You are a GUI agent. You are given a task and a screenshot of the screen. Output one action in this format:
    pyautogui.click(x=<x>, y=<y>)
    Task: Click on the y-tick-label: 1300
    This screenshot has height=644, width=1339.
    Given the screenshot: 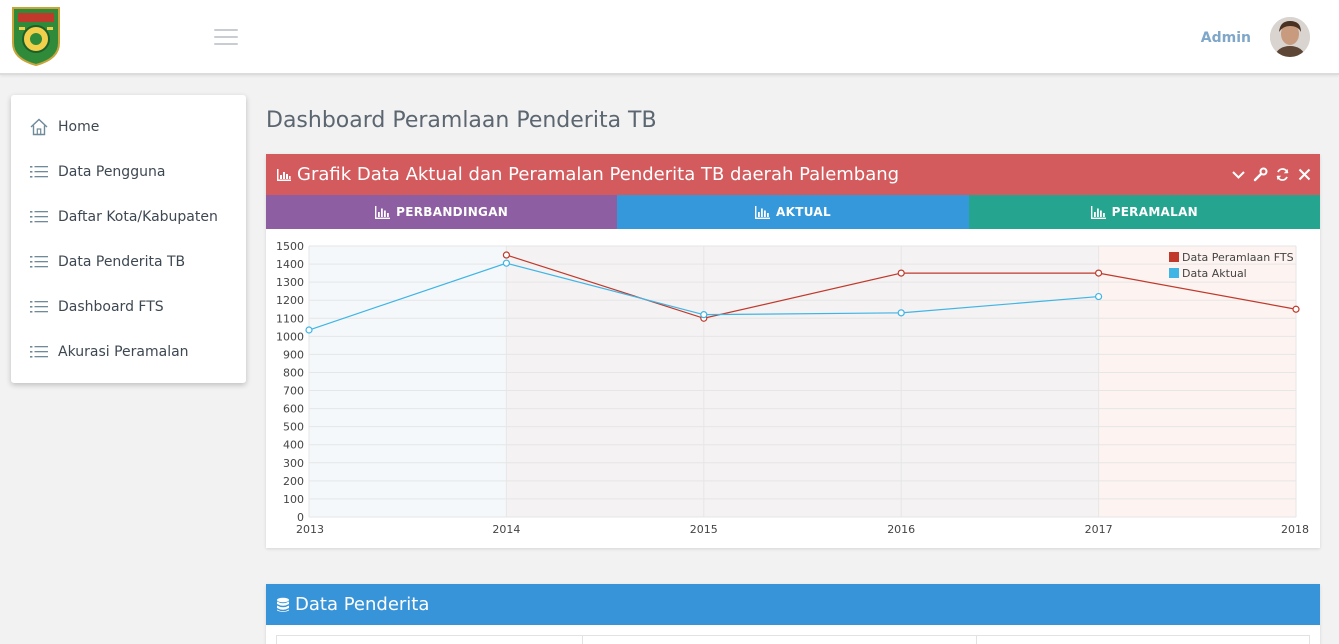 What is the action you would take?
    pyautogui.click(x=290, y=282)
    